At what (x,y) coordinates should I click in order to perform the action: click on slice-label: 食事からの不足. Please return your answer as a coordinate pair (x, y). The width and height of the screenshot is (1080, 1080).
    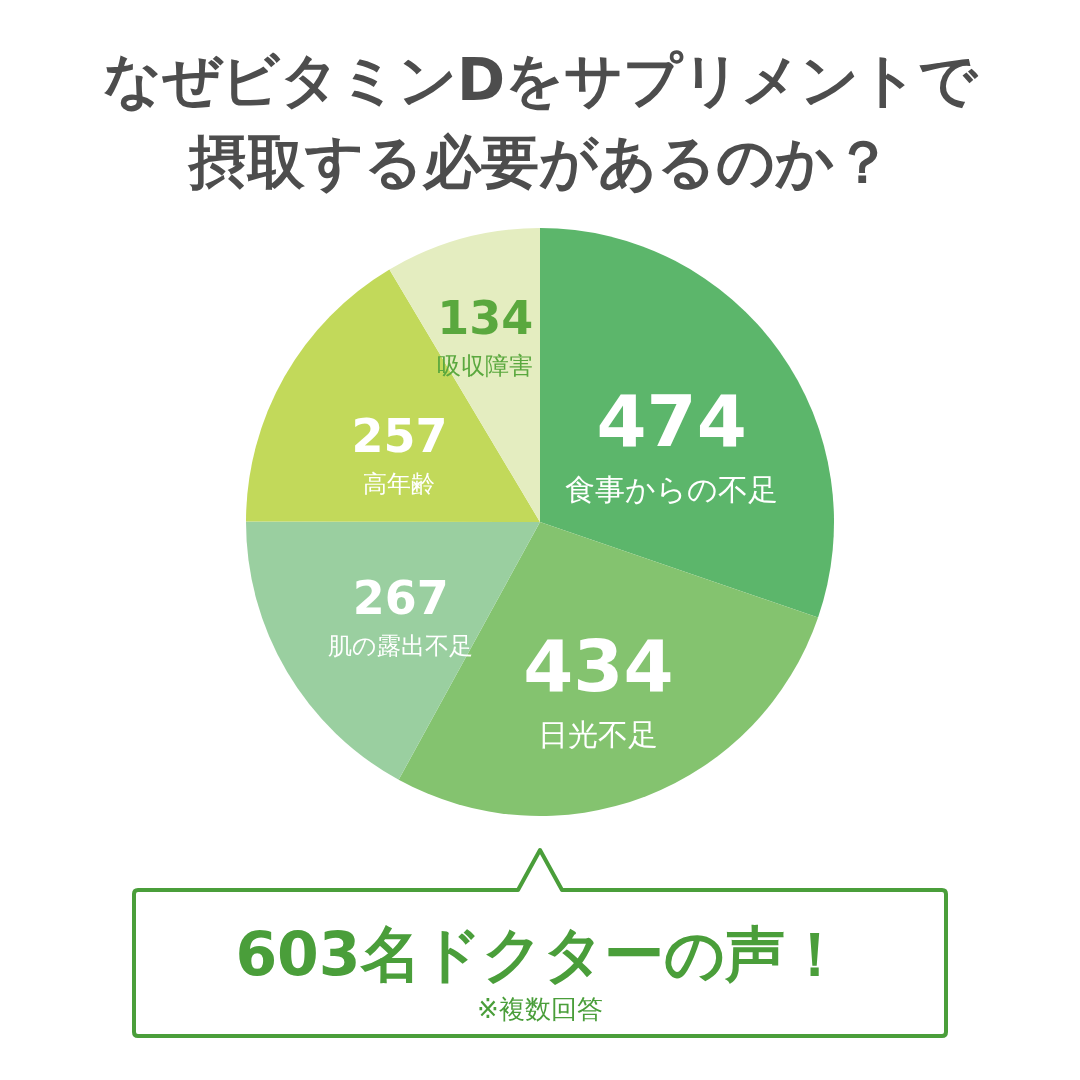
    Looking at the image, I should click on (672, 490).